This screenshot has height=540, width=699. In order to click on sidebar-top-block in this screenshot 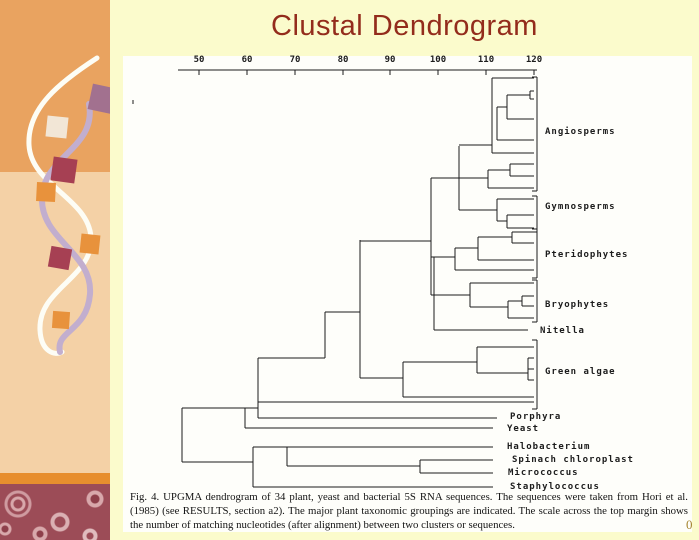, I will do `click(55, 86)`.